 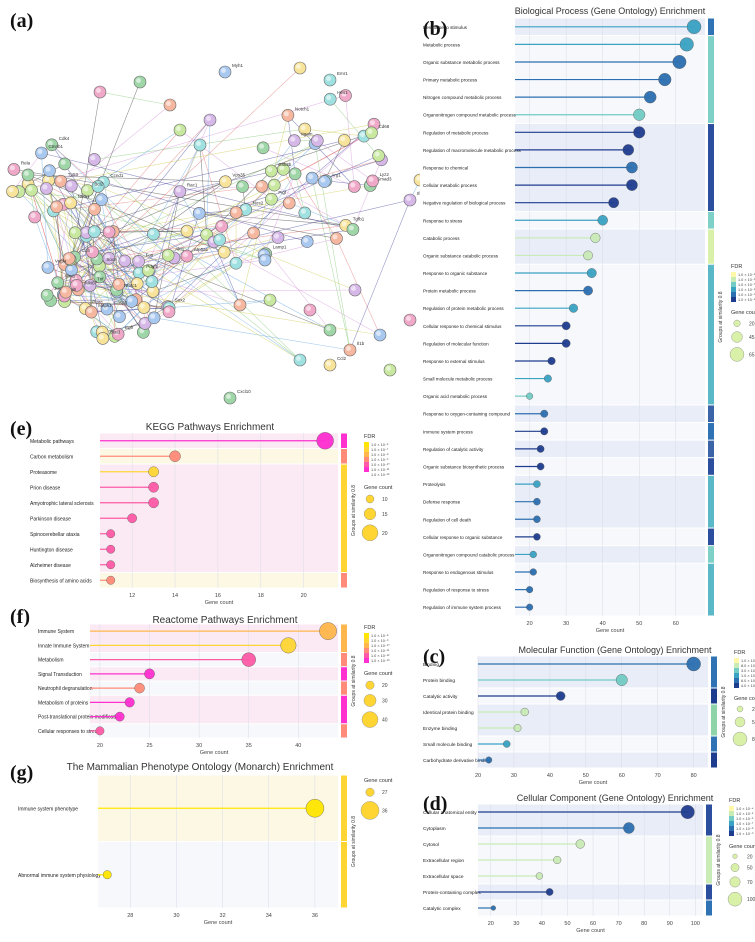 What do you see at coordinates (63, 646) in the screenshot?
I see `reactome-category-label: Innate Immune System` at bounding box center [63, 646].